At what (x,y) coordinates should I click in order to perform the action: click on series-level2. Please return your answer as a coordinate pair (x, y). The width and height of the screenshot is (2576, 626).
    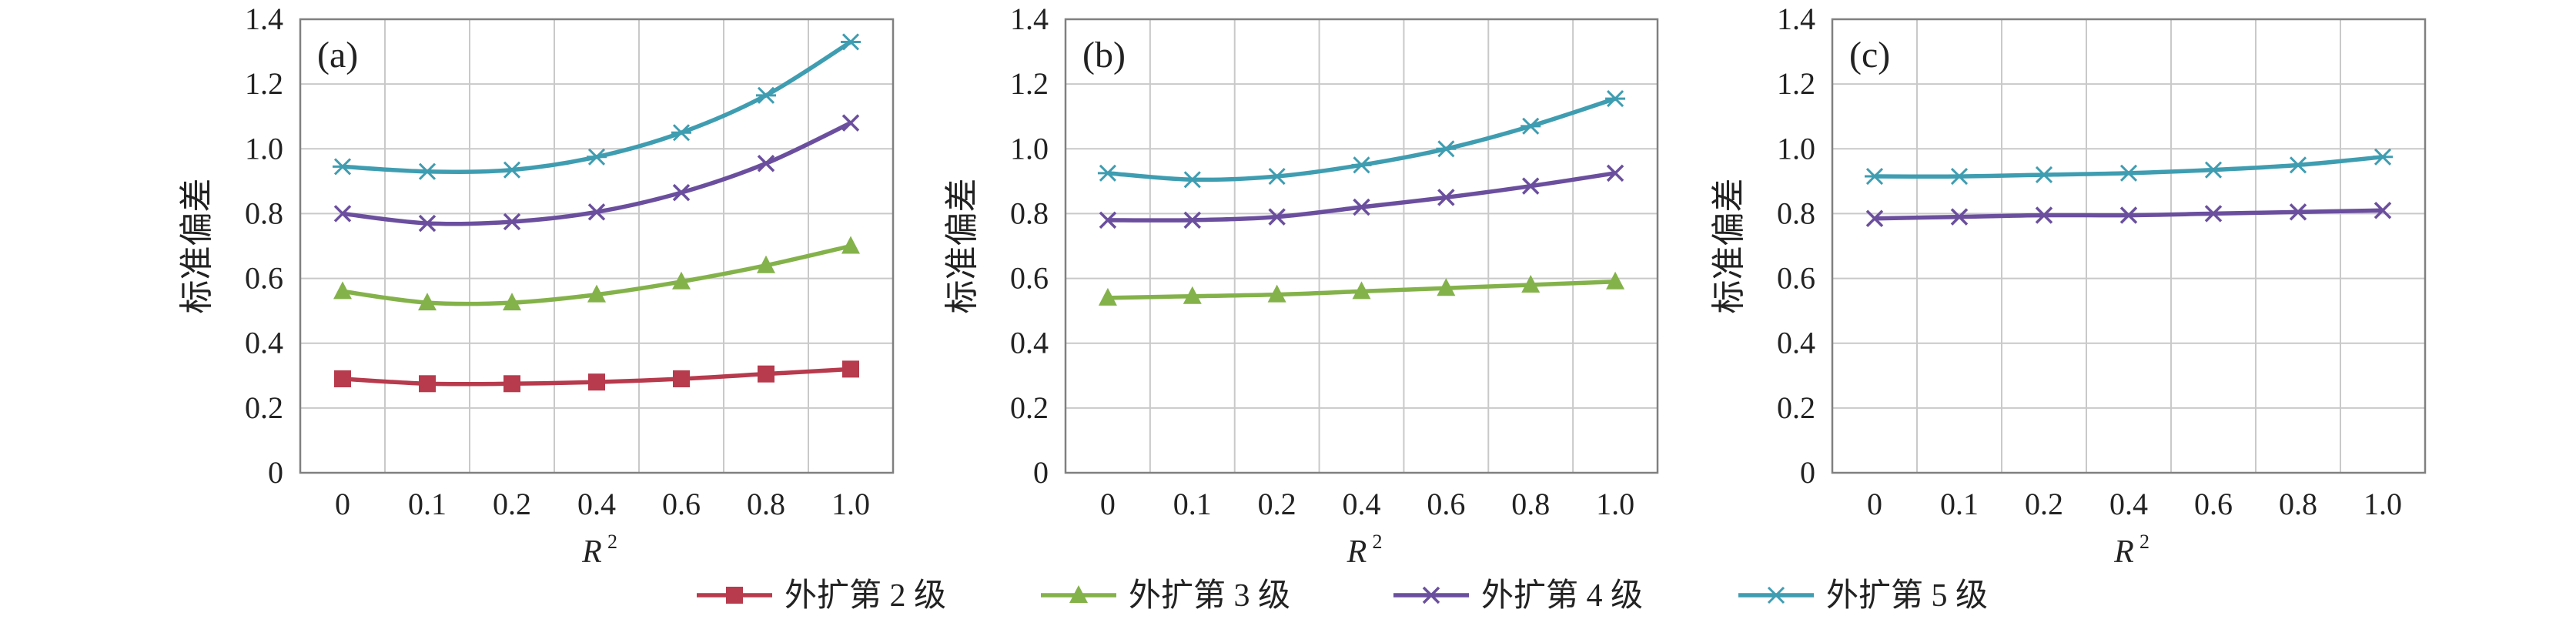
    Looking at the image, I should click on (596, 376).